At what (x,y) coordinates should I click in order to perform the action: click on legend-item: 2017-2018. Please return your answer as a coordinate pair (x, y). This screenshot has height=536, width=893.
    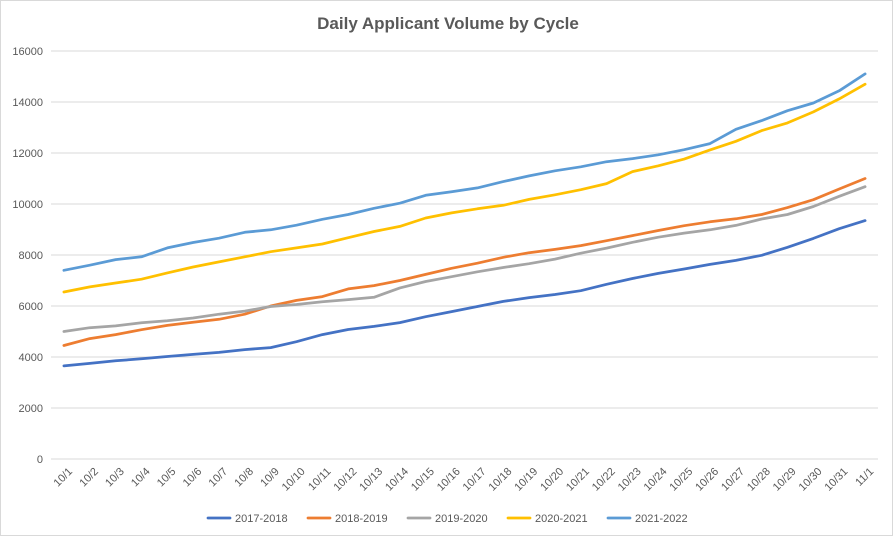
    Looking at the image, I should click on (247, 519).